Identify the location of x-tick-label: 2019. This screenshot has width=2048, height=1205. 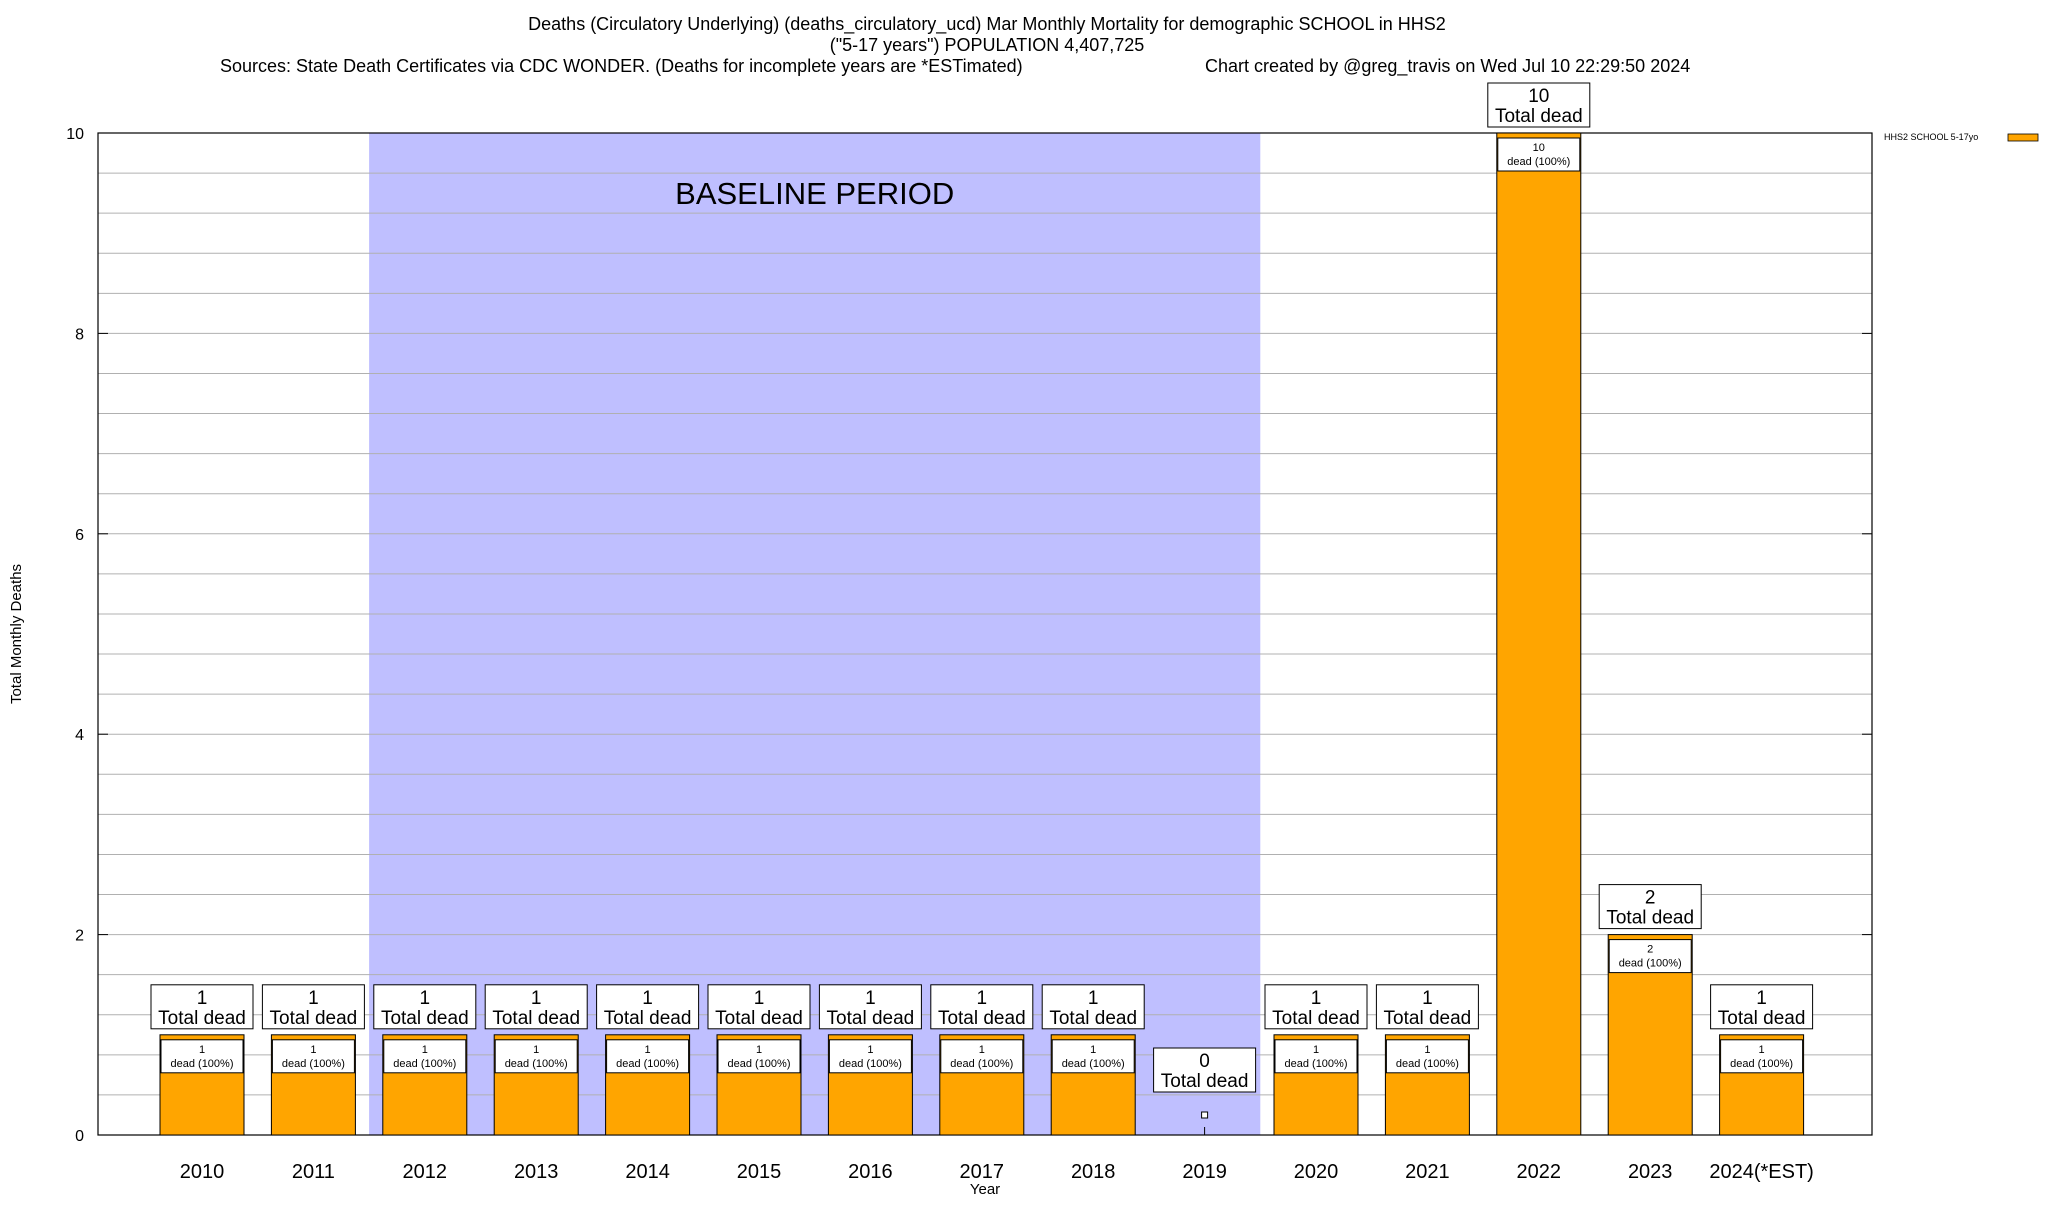
(1204, 1172).